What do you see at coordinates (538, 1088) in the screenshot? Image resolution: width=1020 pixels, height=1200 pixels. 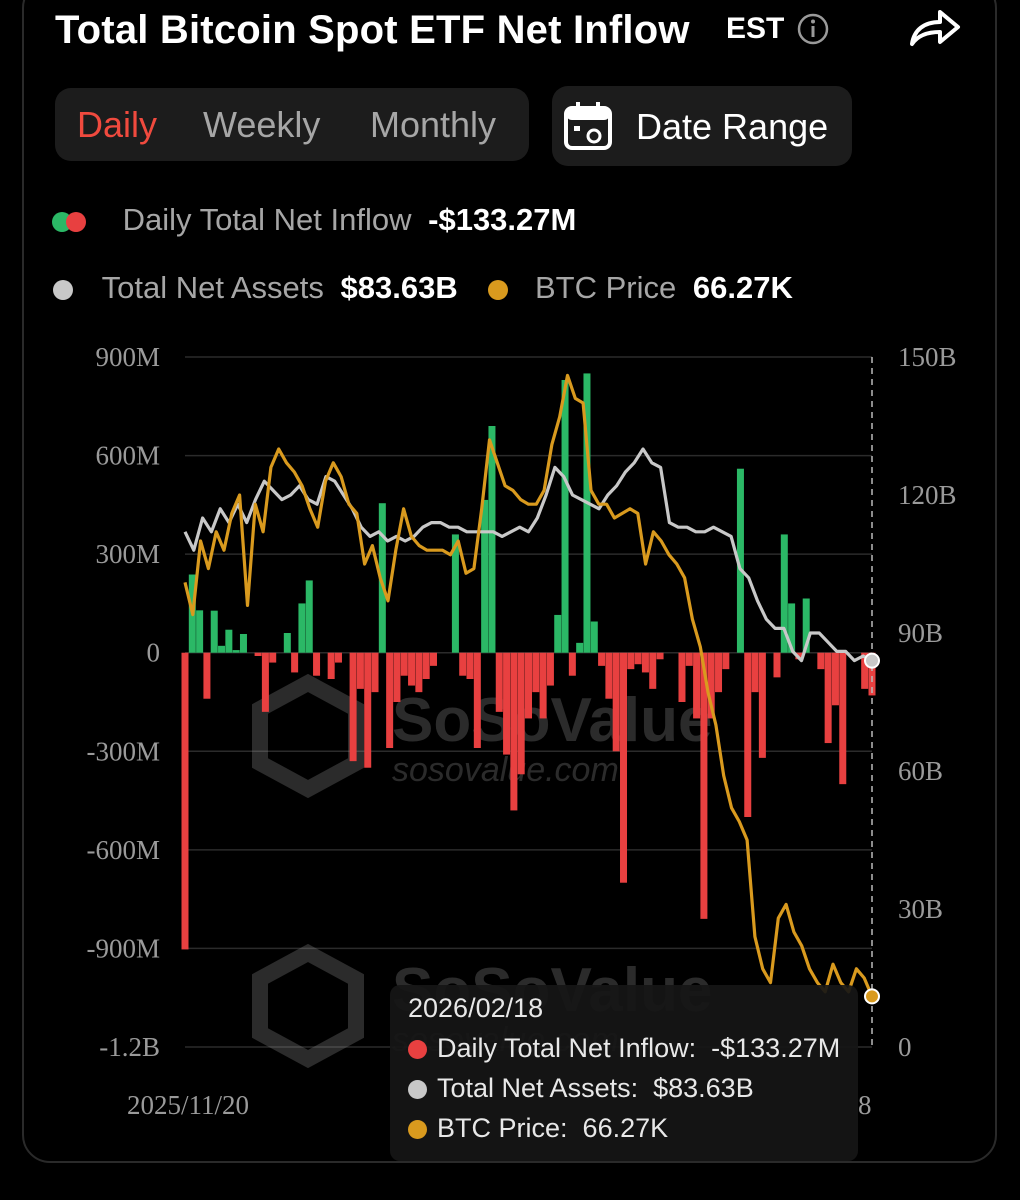 I see `tooltip-assets-label: Total Net Assets:` at bounding box center [538, 1088].